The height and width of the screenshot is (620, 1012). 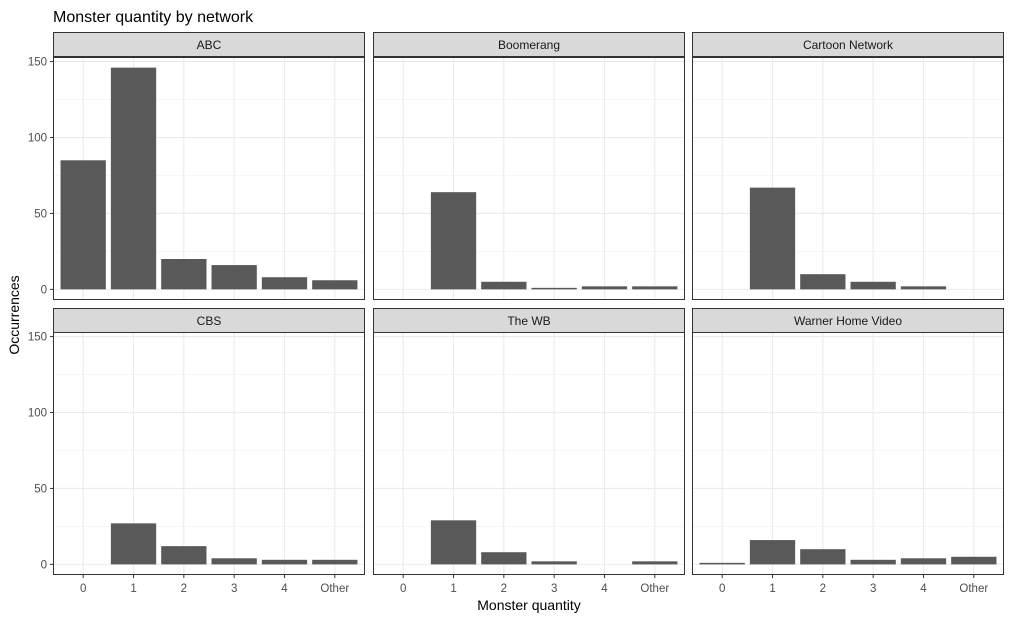 I want to click on facet-panel: Cartoon Network, so click(x=848, y=166).